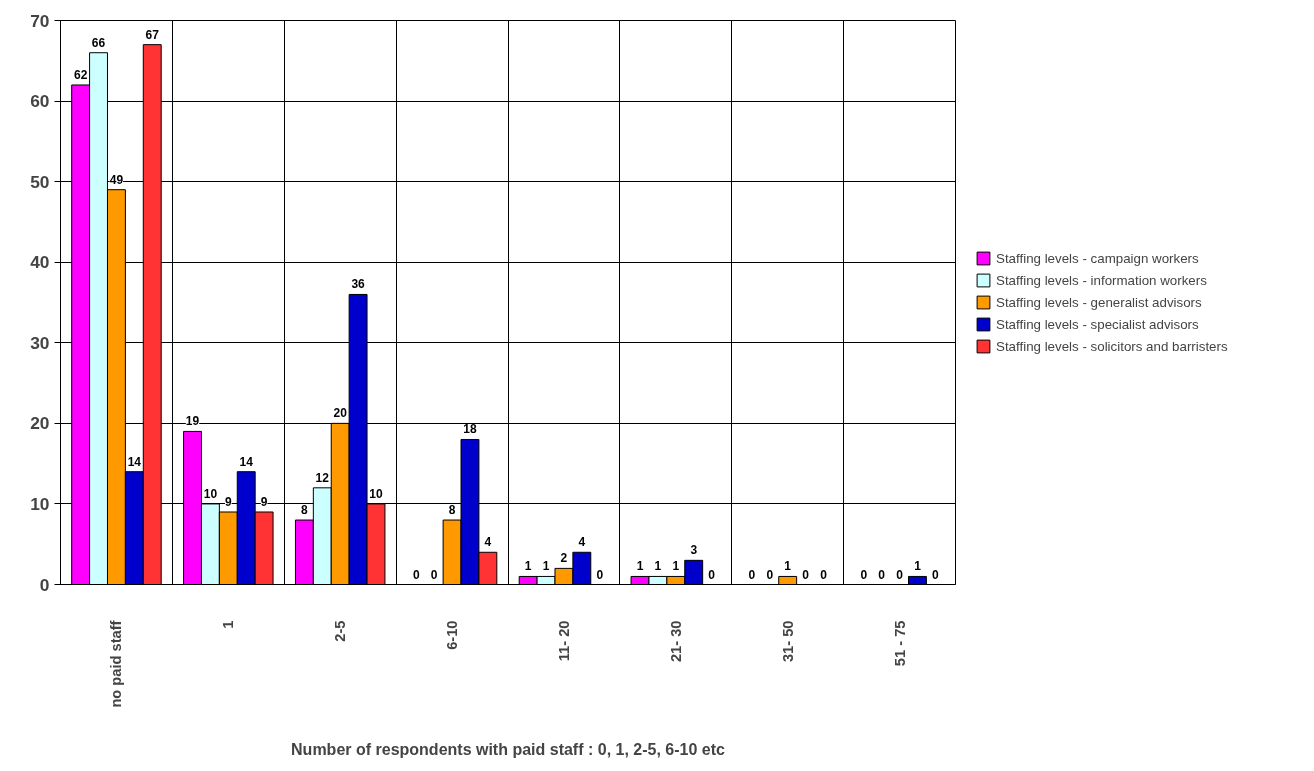 The image size is (1314, 771). What do you see at coordinates (787, 641) in the screenshot?
I see `x-tick-label: 31- 50` at bounding box center [787, 641].